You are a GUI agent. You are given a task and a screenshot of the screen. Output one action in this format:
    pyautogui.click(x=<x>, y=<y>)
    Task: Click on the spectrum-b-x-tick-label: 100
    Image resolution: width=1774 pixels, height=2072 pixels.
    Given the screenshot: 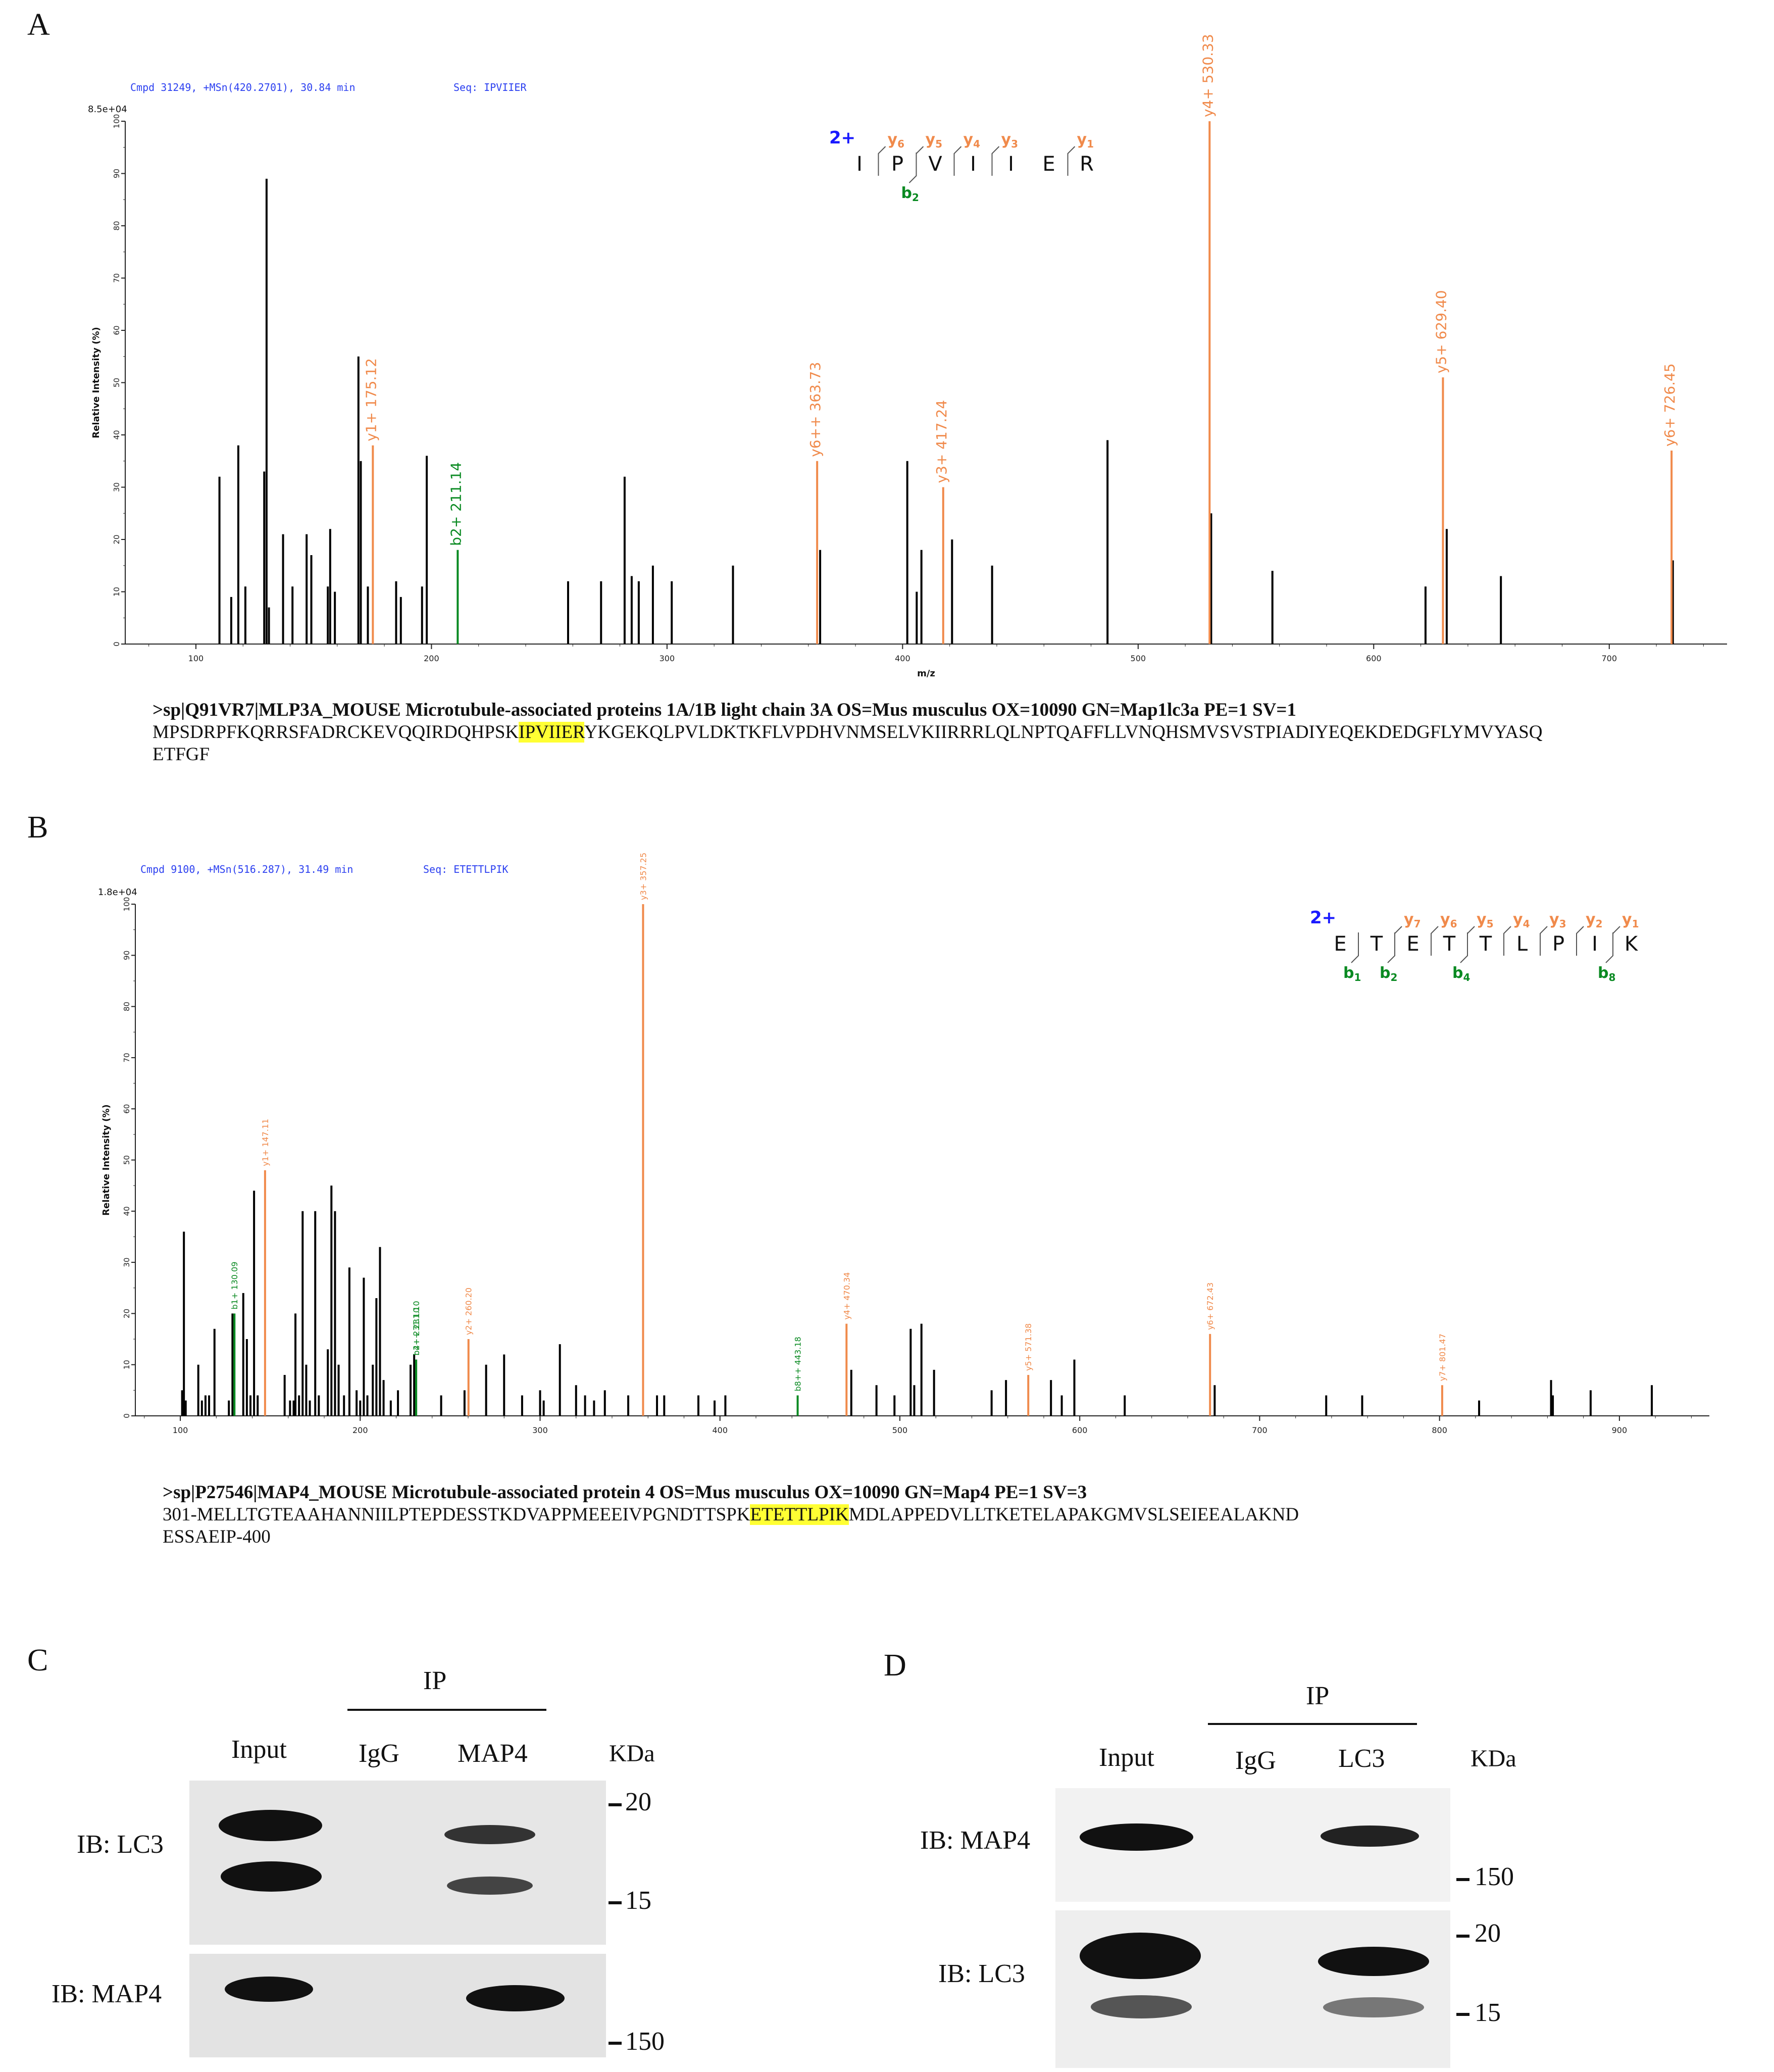 What is the action you would take?
    pyautogui.click(x=180, y=1430)
    